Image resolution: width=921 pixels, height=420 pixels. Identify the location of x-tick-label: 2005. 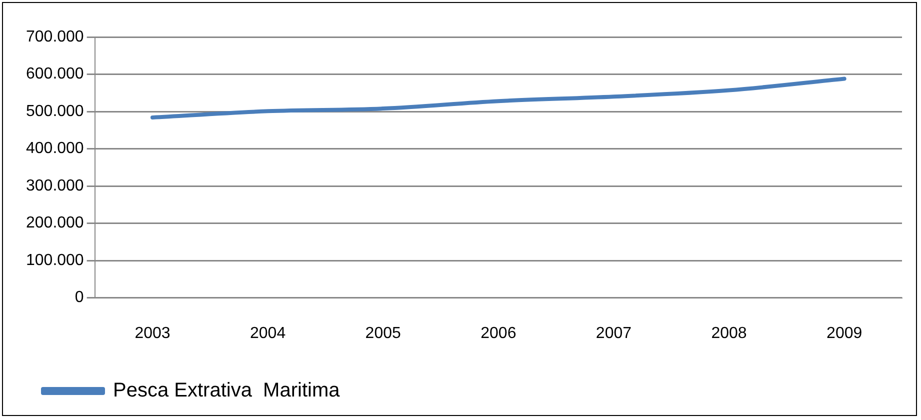
(383, 333).